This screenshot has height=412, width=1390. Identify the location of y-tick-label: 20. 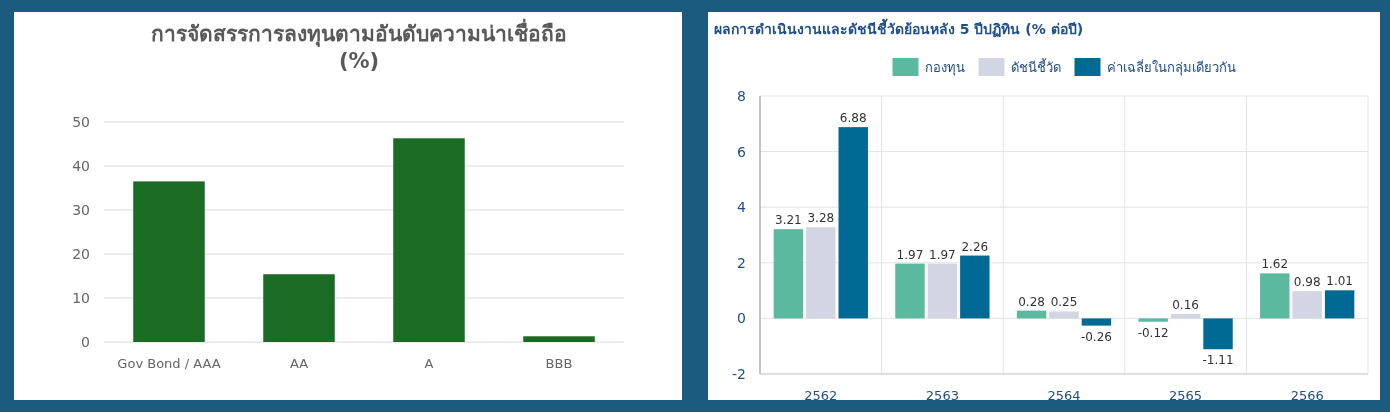
(81, 254).